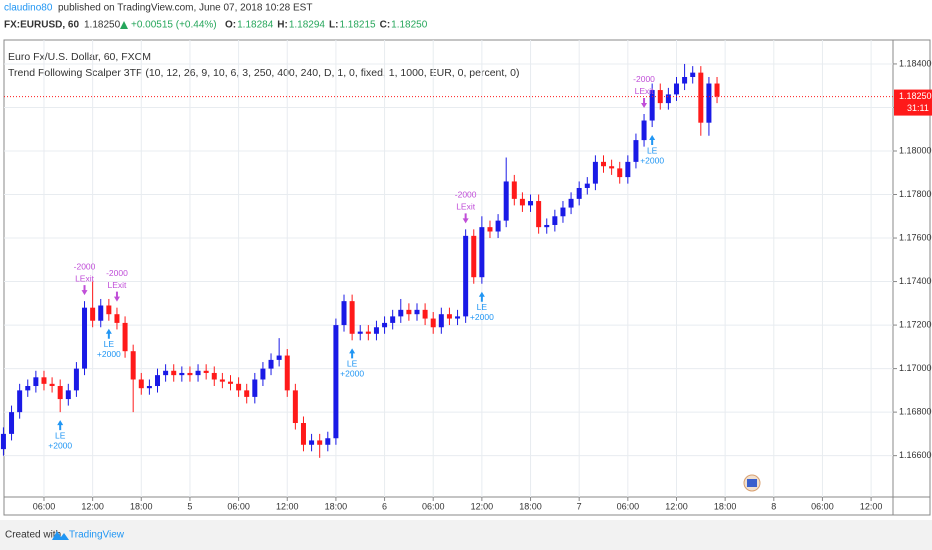  Describe the element at coordinates (230, 25) in the screenshot. I see `ohlc-label: O:` at that location.